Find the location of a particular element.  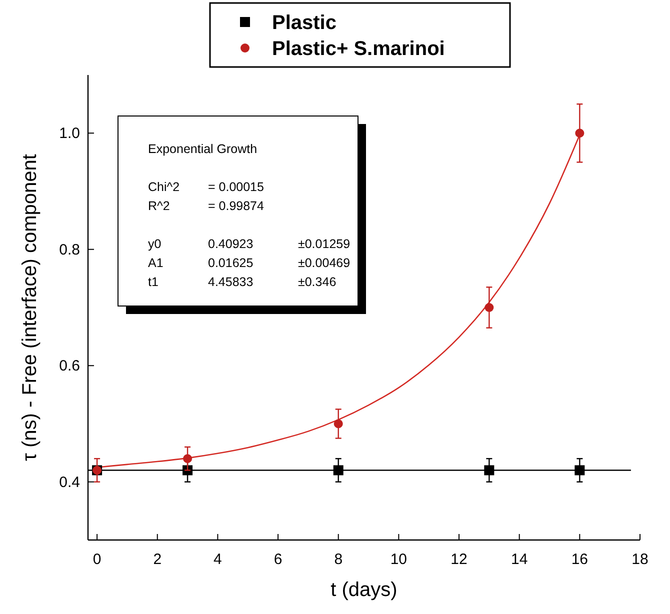

x-tick-label: 0 is located at coordinates (97, 559).